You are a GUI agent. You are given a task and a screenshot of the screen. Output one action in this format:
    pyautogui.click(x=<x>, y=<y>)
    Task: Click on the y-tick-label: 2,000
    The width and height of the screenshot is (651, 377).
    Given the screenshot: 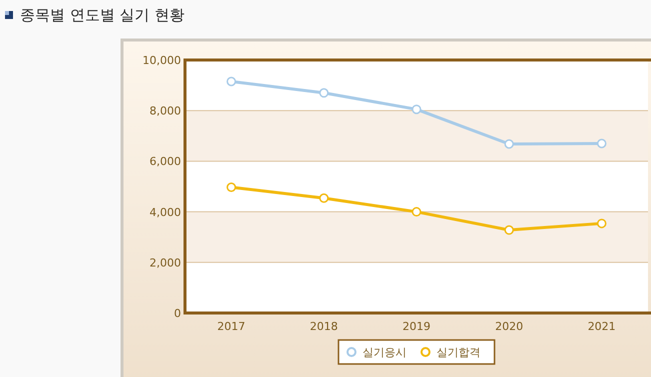 What is the action you would take?
    pyautogui.click(x=165, y=263)
    